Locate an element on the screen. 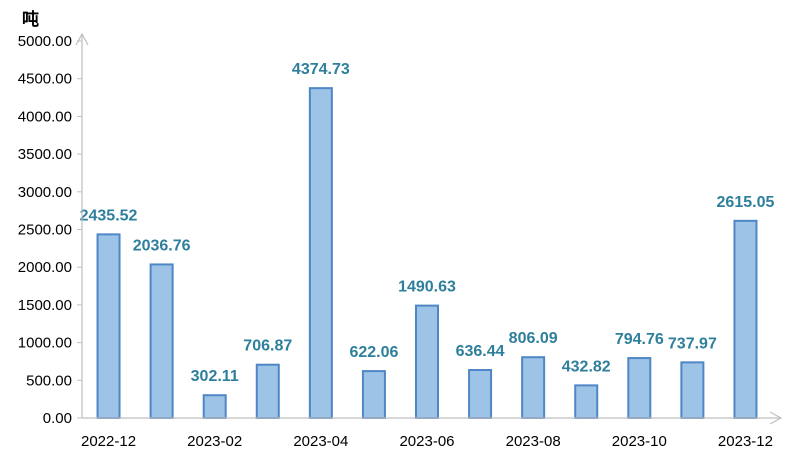 The image size is (800, 459). data-label-2023-12: 2615.05 is located at coordinates (746, 202).